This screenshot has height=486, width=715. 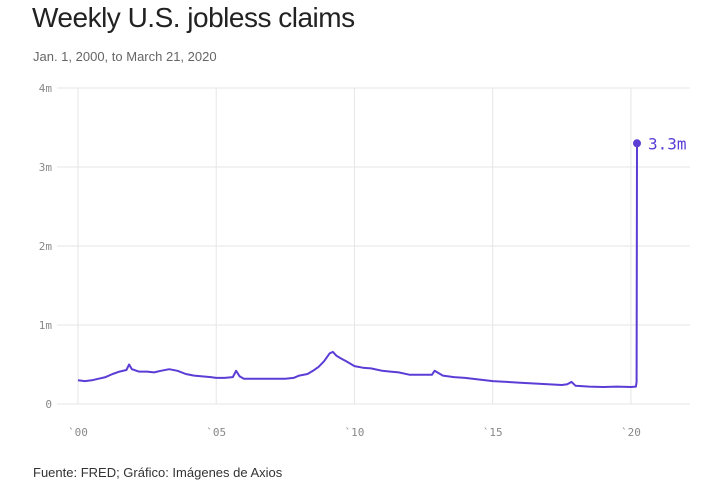 I want to click on y-tick-label: 0, so click(x=48, y=404).